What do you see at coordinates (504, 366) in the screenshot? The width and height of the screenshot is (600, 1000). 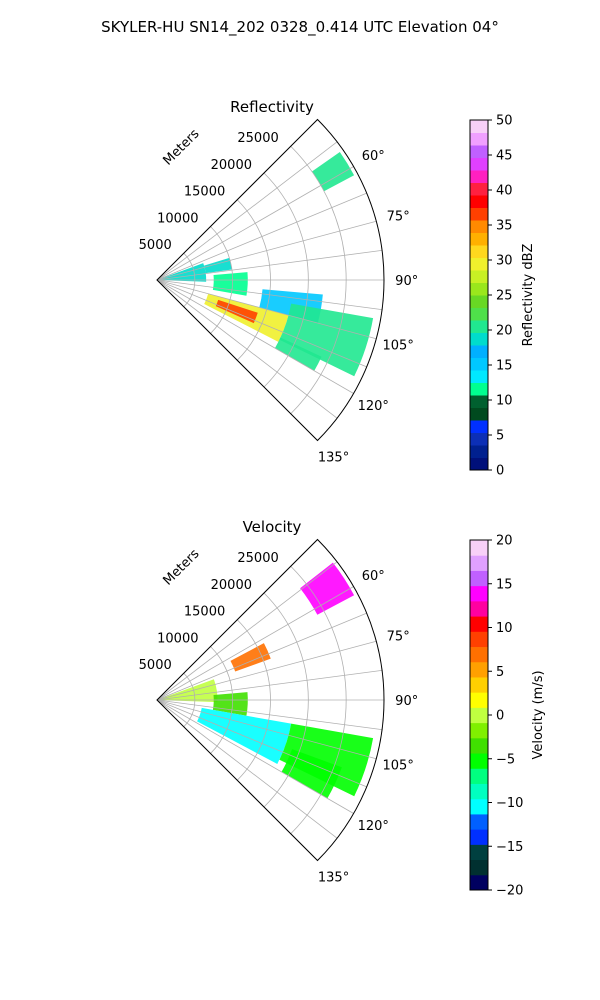 I see `colorbar-tick-label: 15` at bounding box center [504, 366].